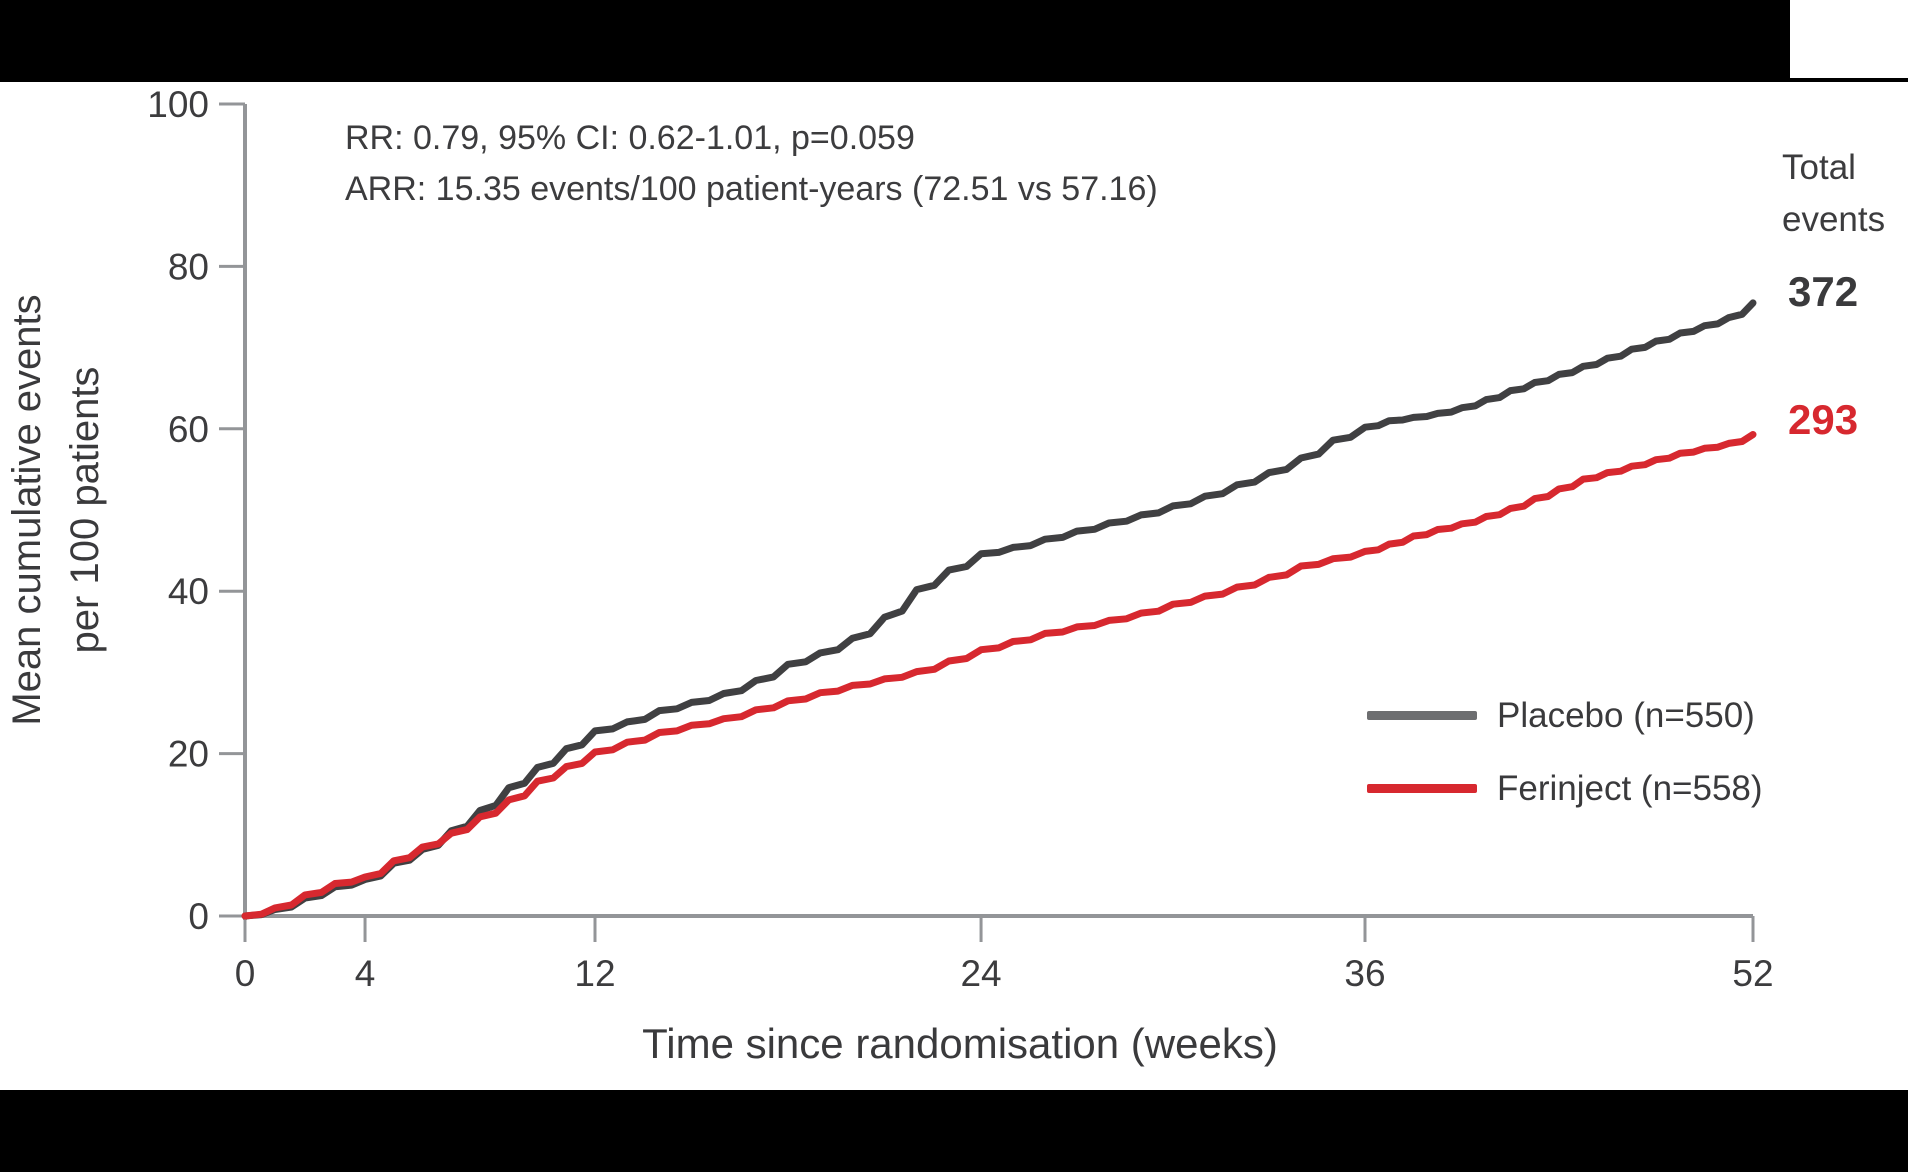 The height and width of the screenshot is (1172, 1908). What do you see at coordinates (27, 510) in the screenshot?
I see `y-axis-title-line1: Mean cumulative events` at bounding box center [27, 510].